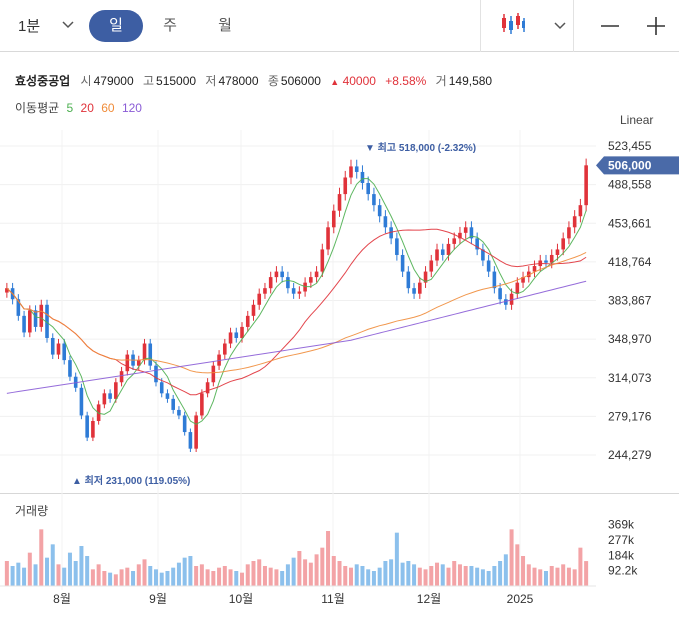 Image resolution: width=679 pixels, height=627 pixels. What do you see at coordinates (238, 81) in the screenshot?
I see `low-value: 478000` at bounding box center [238, 81].